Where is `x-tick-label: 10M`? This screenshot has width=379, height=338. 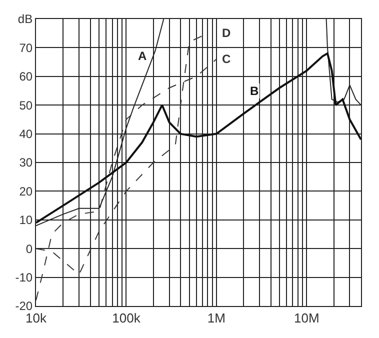 x-tick-label: 10M is located at coordinates (307, 318).